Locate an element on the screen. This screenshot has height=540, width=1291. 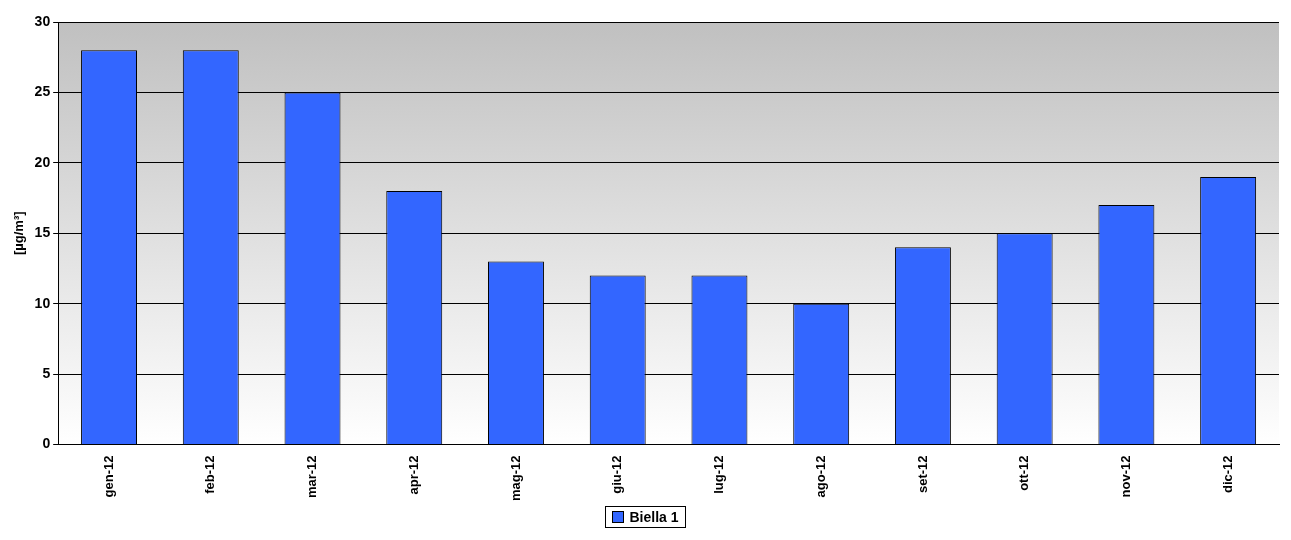
x-tick-label: nov-12 is located at coordinates (1125, 476).